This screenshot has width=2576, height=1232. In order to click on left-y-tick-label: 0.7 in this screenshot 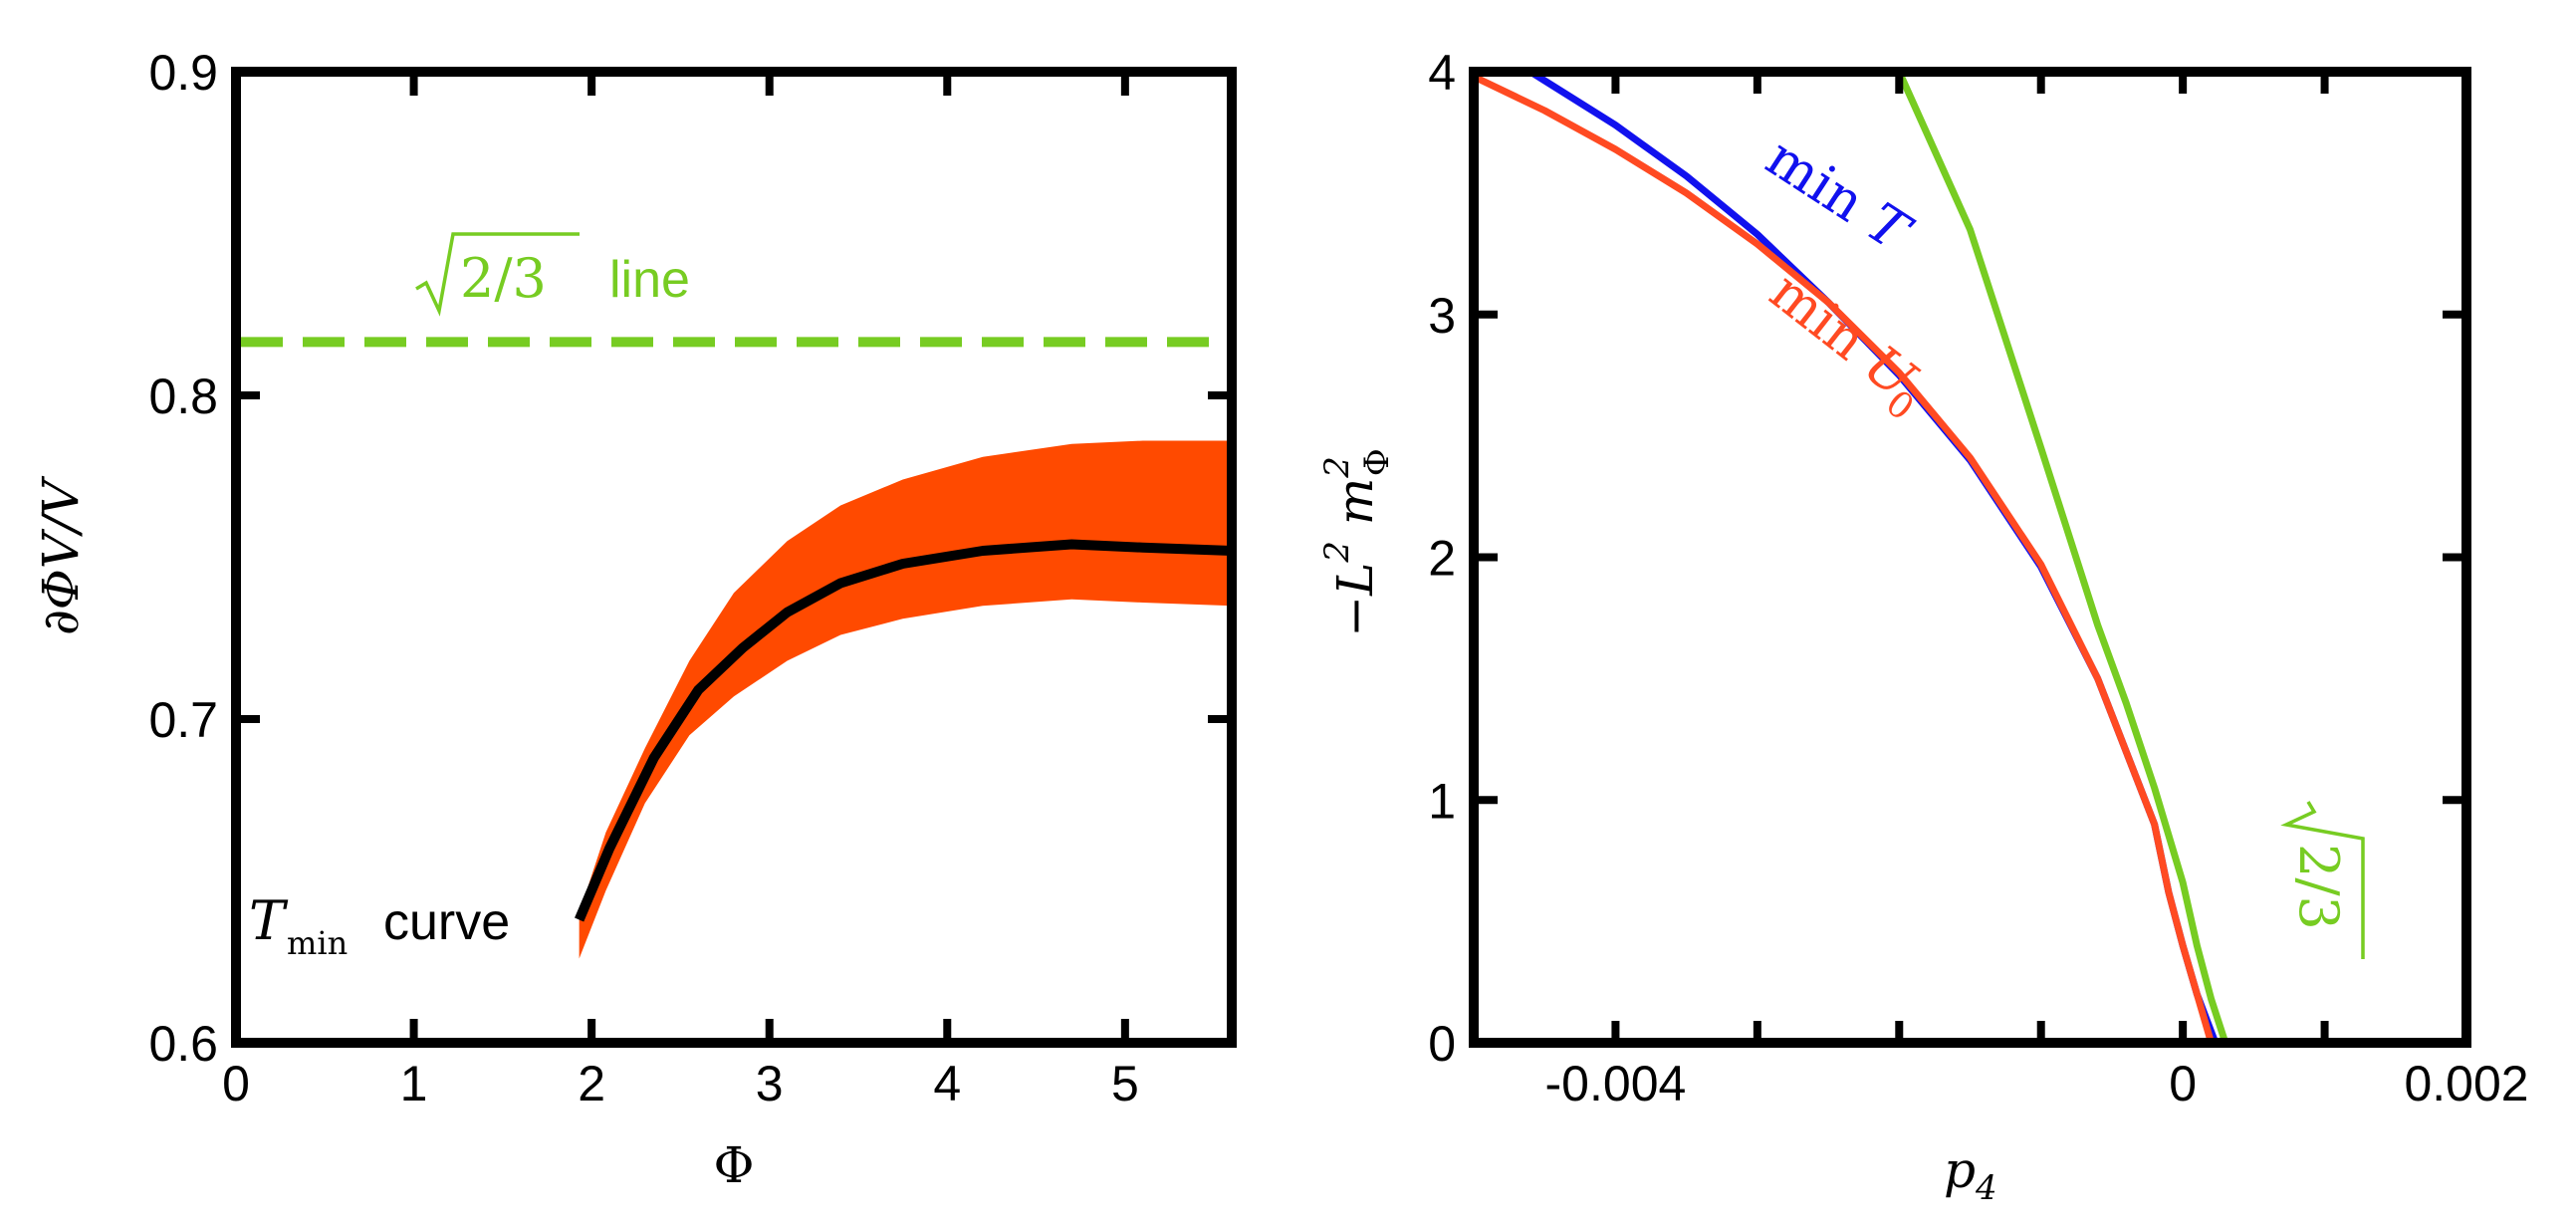, I will do `click(183, 720)`.